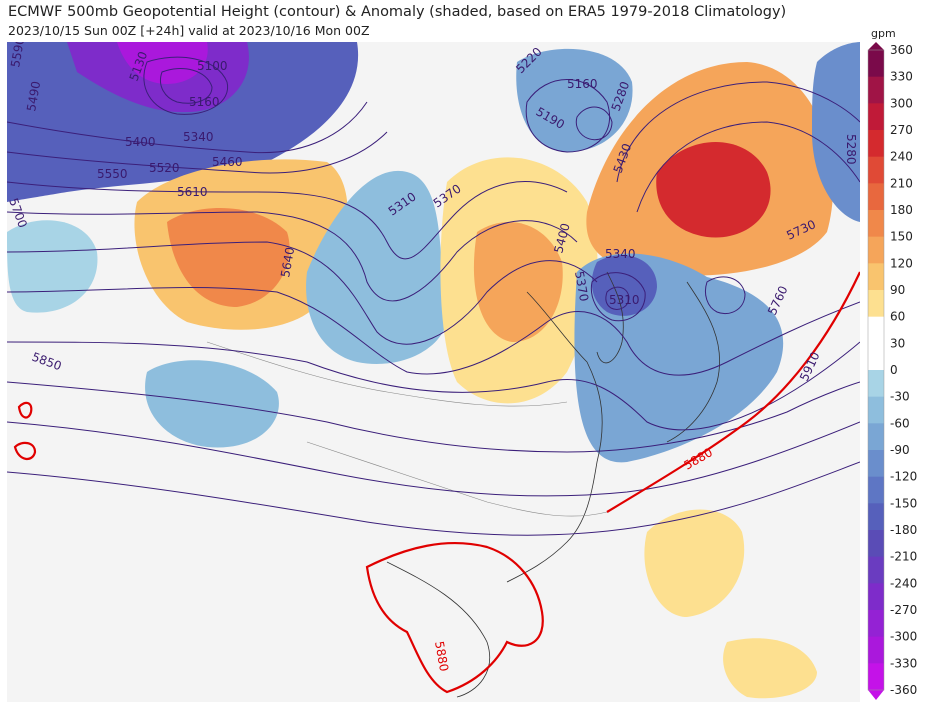  Describe the element at coordinates (836, 132) in the screenshot. I see `anomaly-negative-far-east` at that location.